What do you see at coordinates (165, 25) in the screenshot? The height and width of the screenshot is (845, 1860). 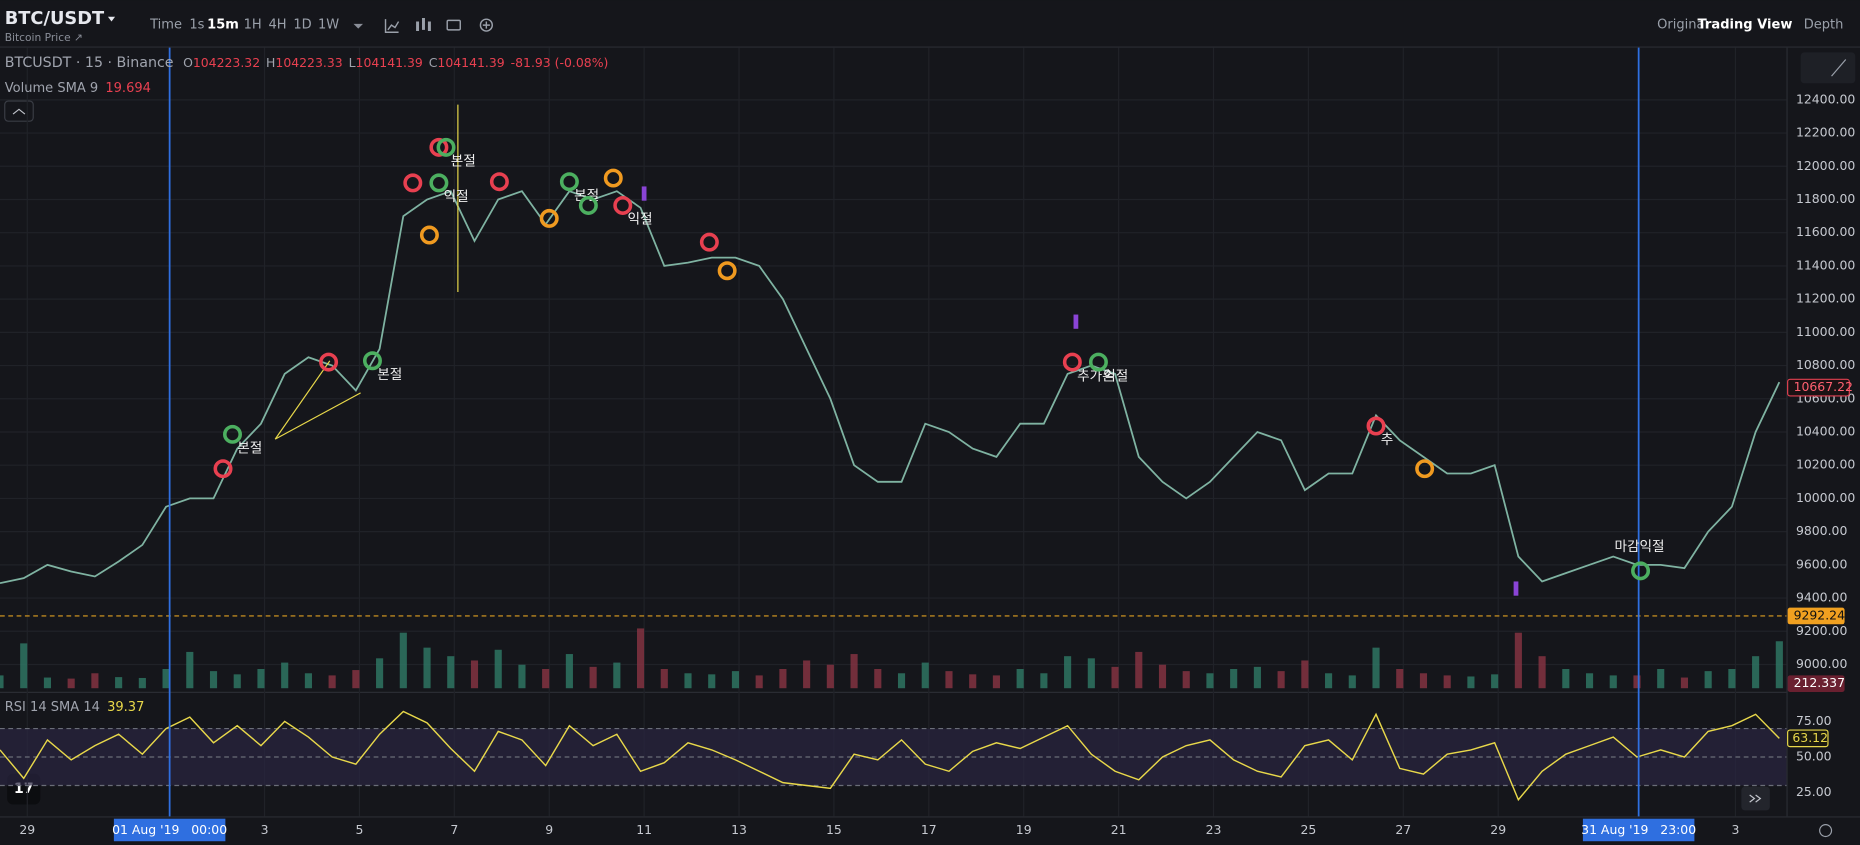 I see `interval-button: Time` at bounding box center [165, 25].